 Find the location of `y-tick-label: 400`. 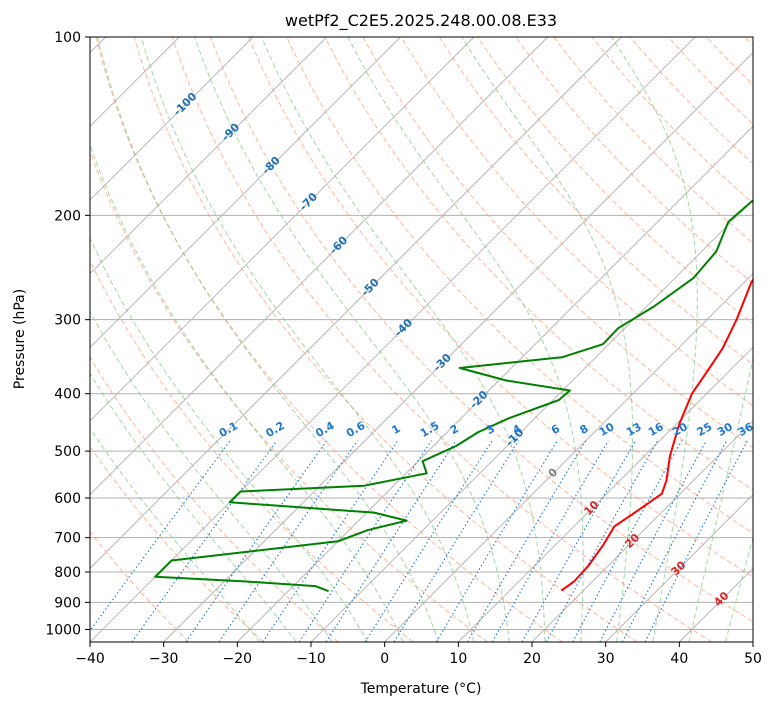

y-tick-label: 400 is located at coordinates (67, 395).